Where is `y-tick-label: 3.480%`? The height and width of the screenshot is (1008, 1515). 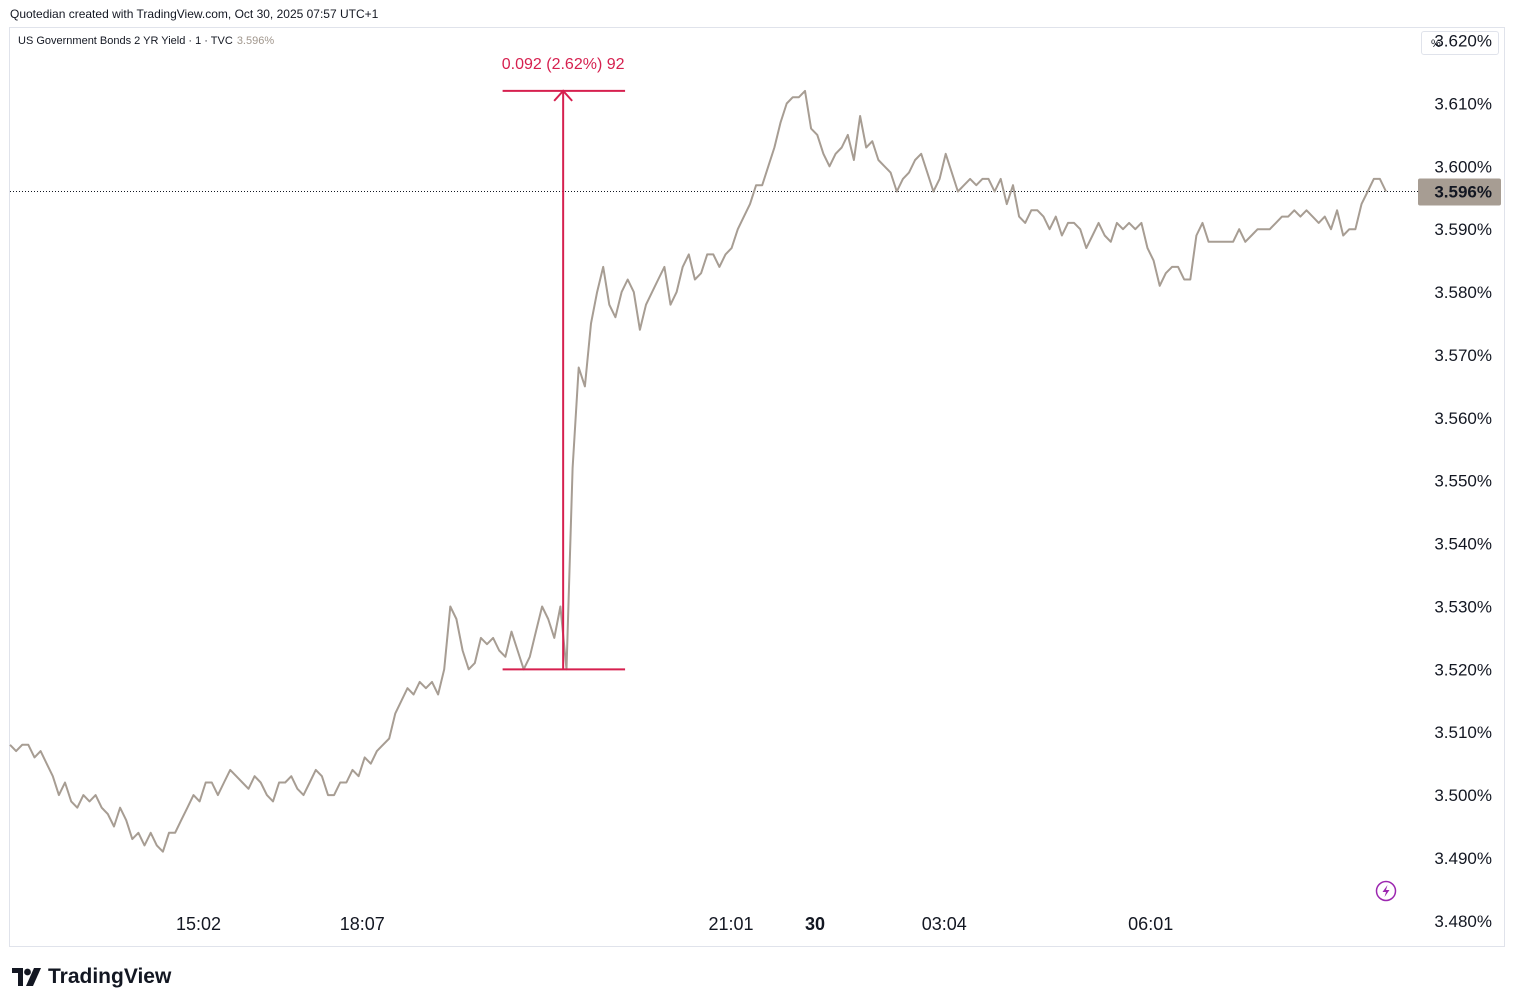
y-tick-label: 3.480% is located at coordinates (1463, 921).